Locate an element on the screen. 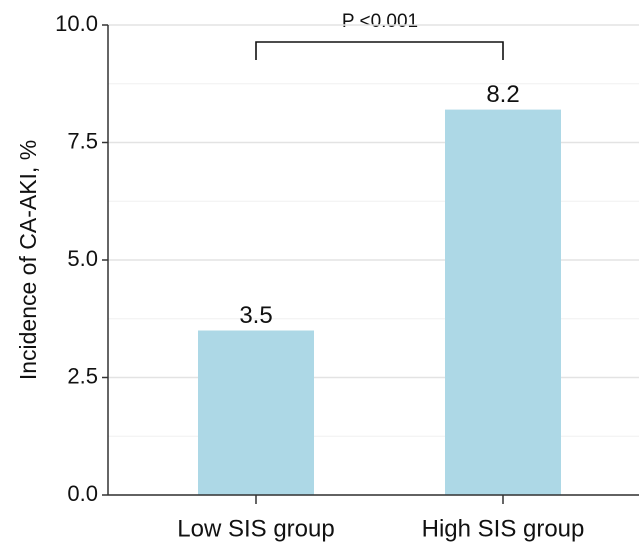 The width and height of the screenshot is (639, 548). y-tick-label: 5.0 is located at coordinates (82, 258).